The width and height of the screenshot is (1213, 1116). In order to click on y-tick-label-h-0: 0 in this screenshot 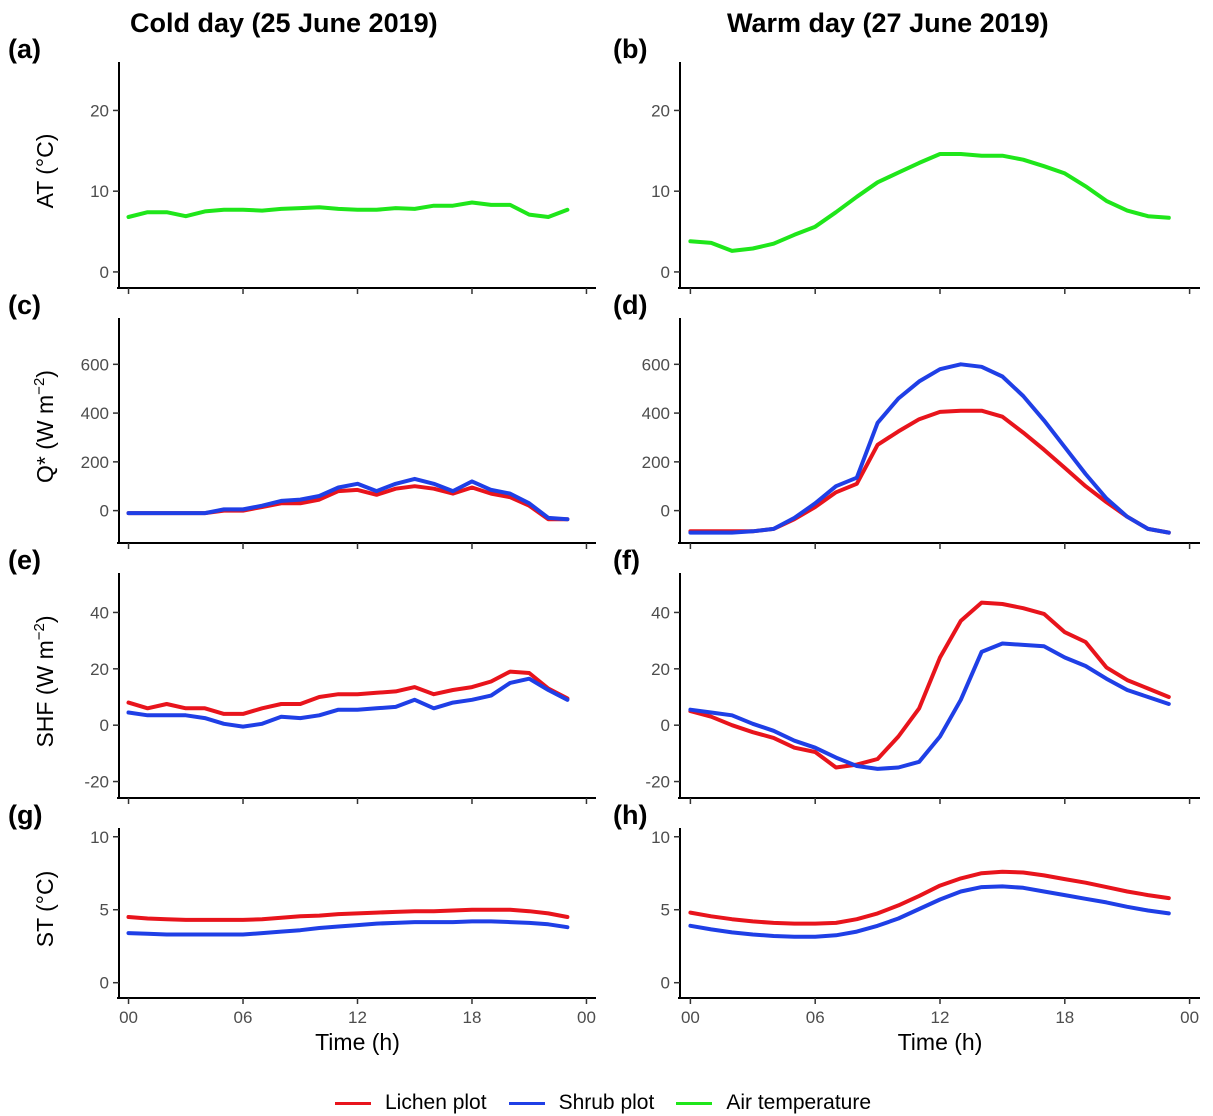, I will do `click(665, 983)`.